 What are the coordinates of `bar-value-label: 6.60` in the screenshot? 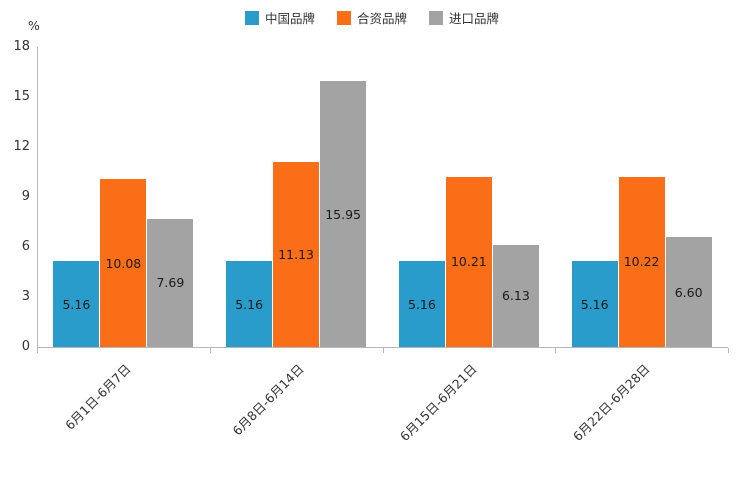 It's located at (688, 292).